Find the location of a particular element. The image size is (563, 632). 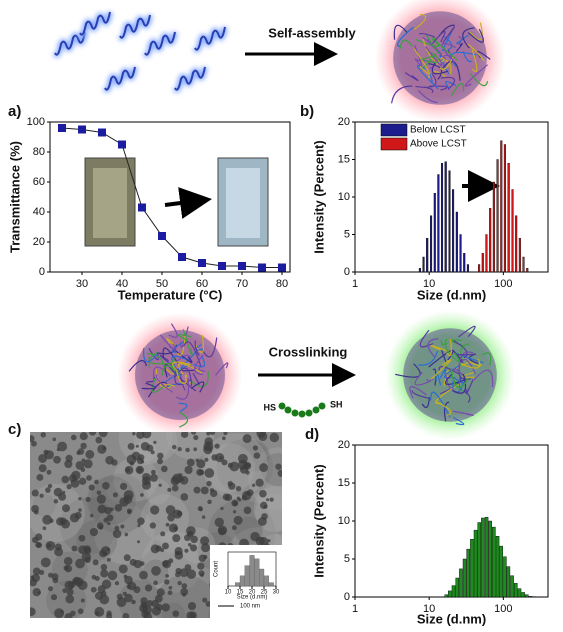

x-tick-label: 50 is located at coordinates (162, 284).